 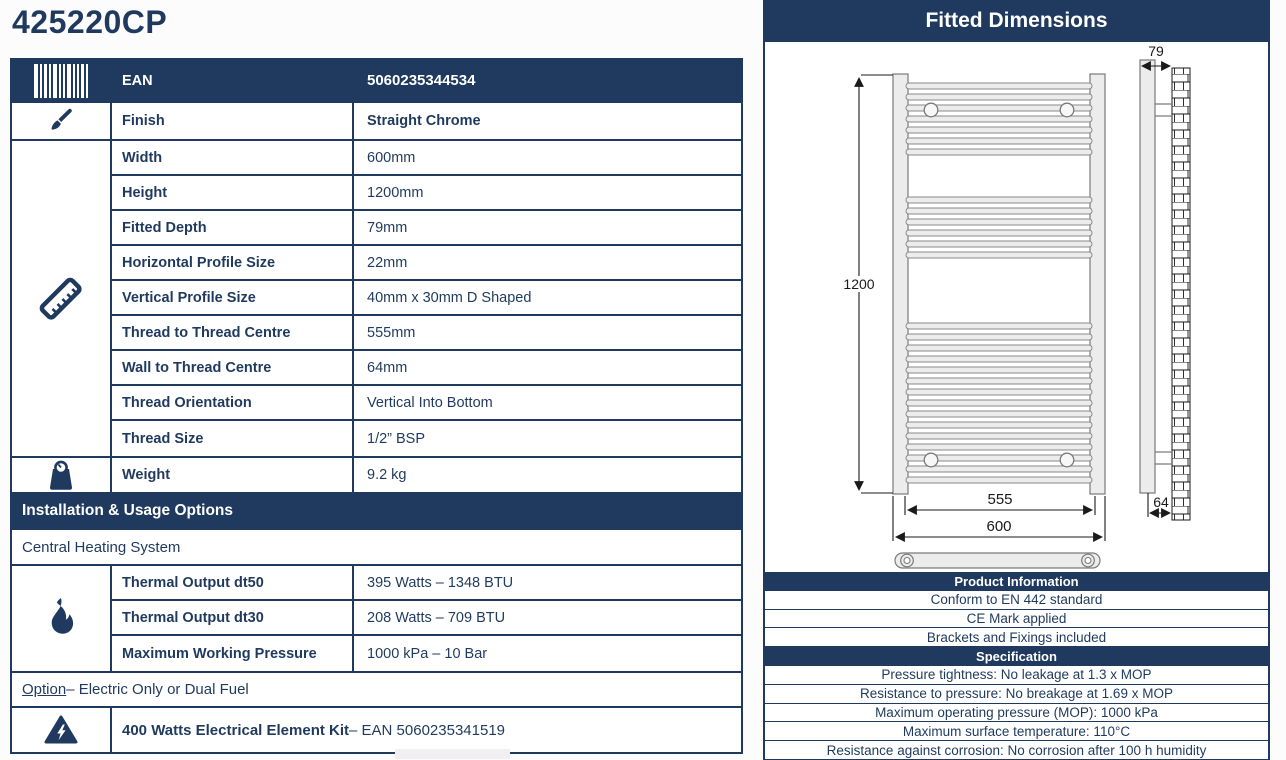 What do you see at coordinates (236, 730) in the screenshot?
I see `electric-kit-name: 400 Watts Electrical Element Kit` at bounding box center [236, 730].